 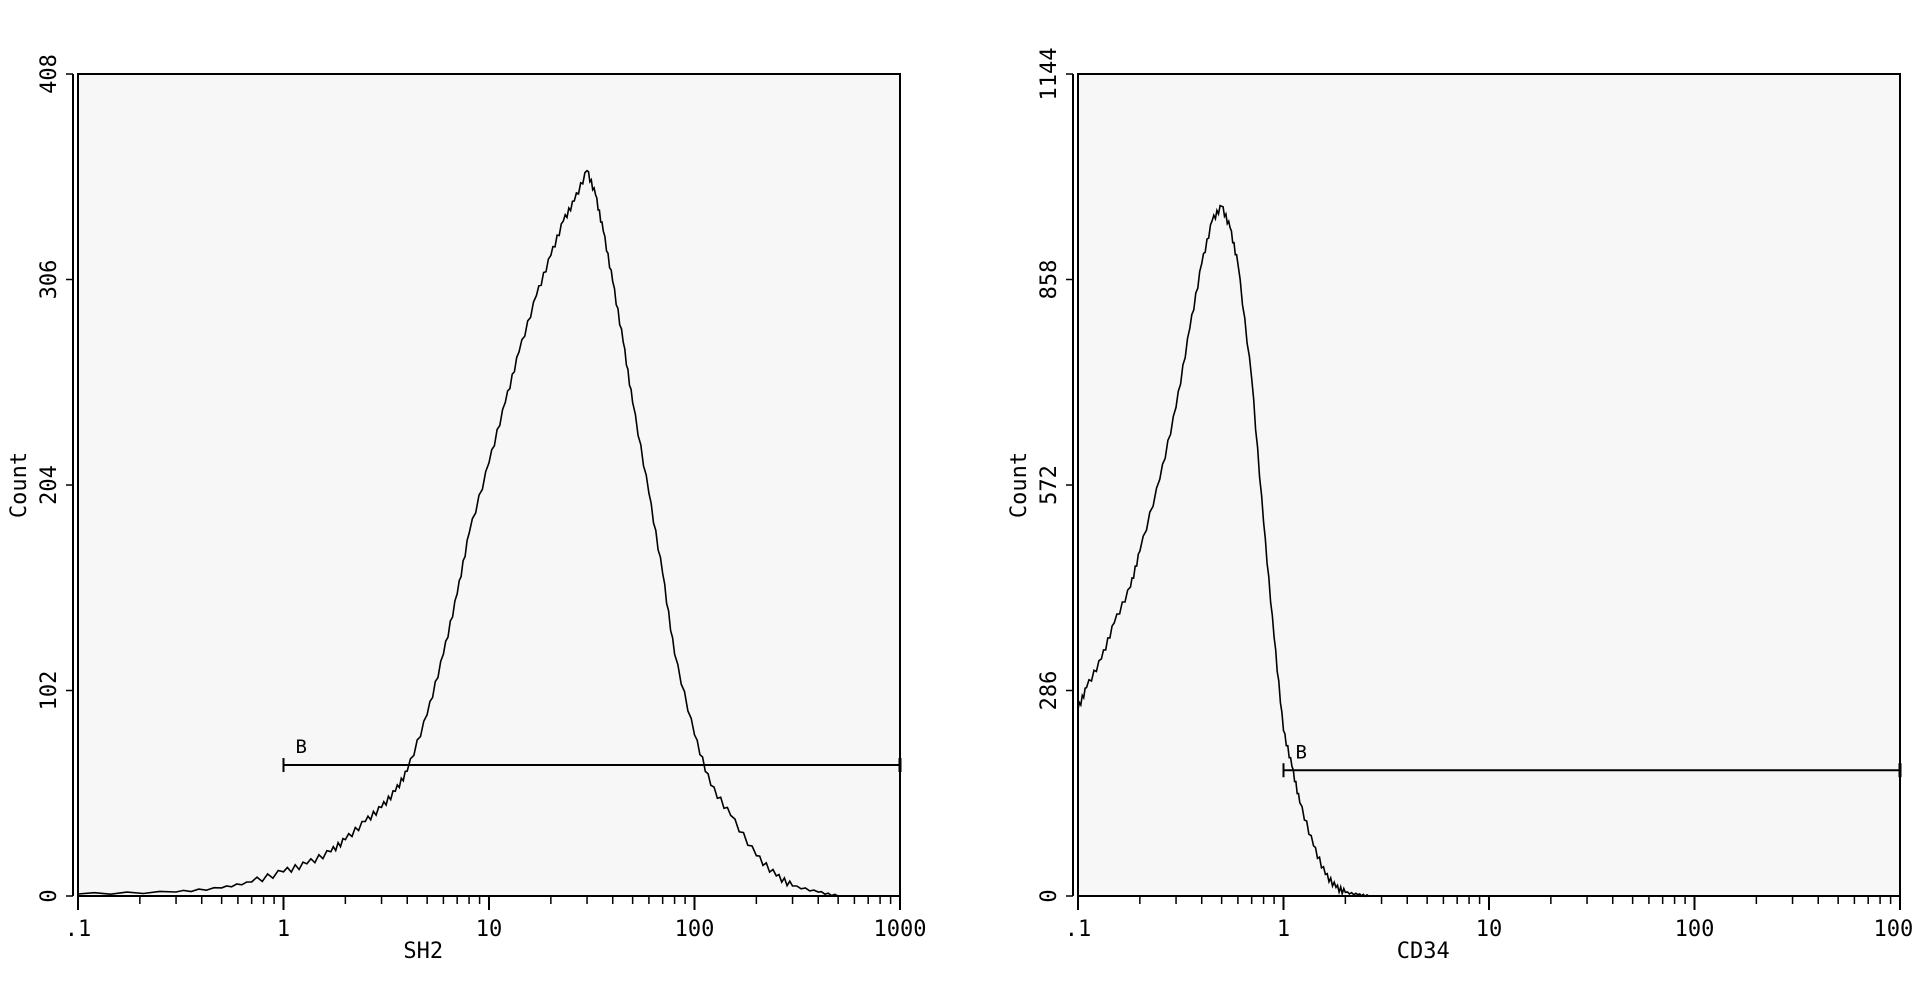 What do you see at coordinates (900, 929) in the screenshot?
I see `x-tick-label-a: 1000` at bounding box center [900, 929].